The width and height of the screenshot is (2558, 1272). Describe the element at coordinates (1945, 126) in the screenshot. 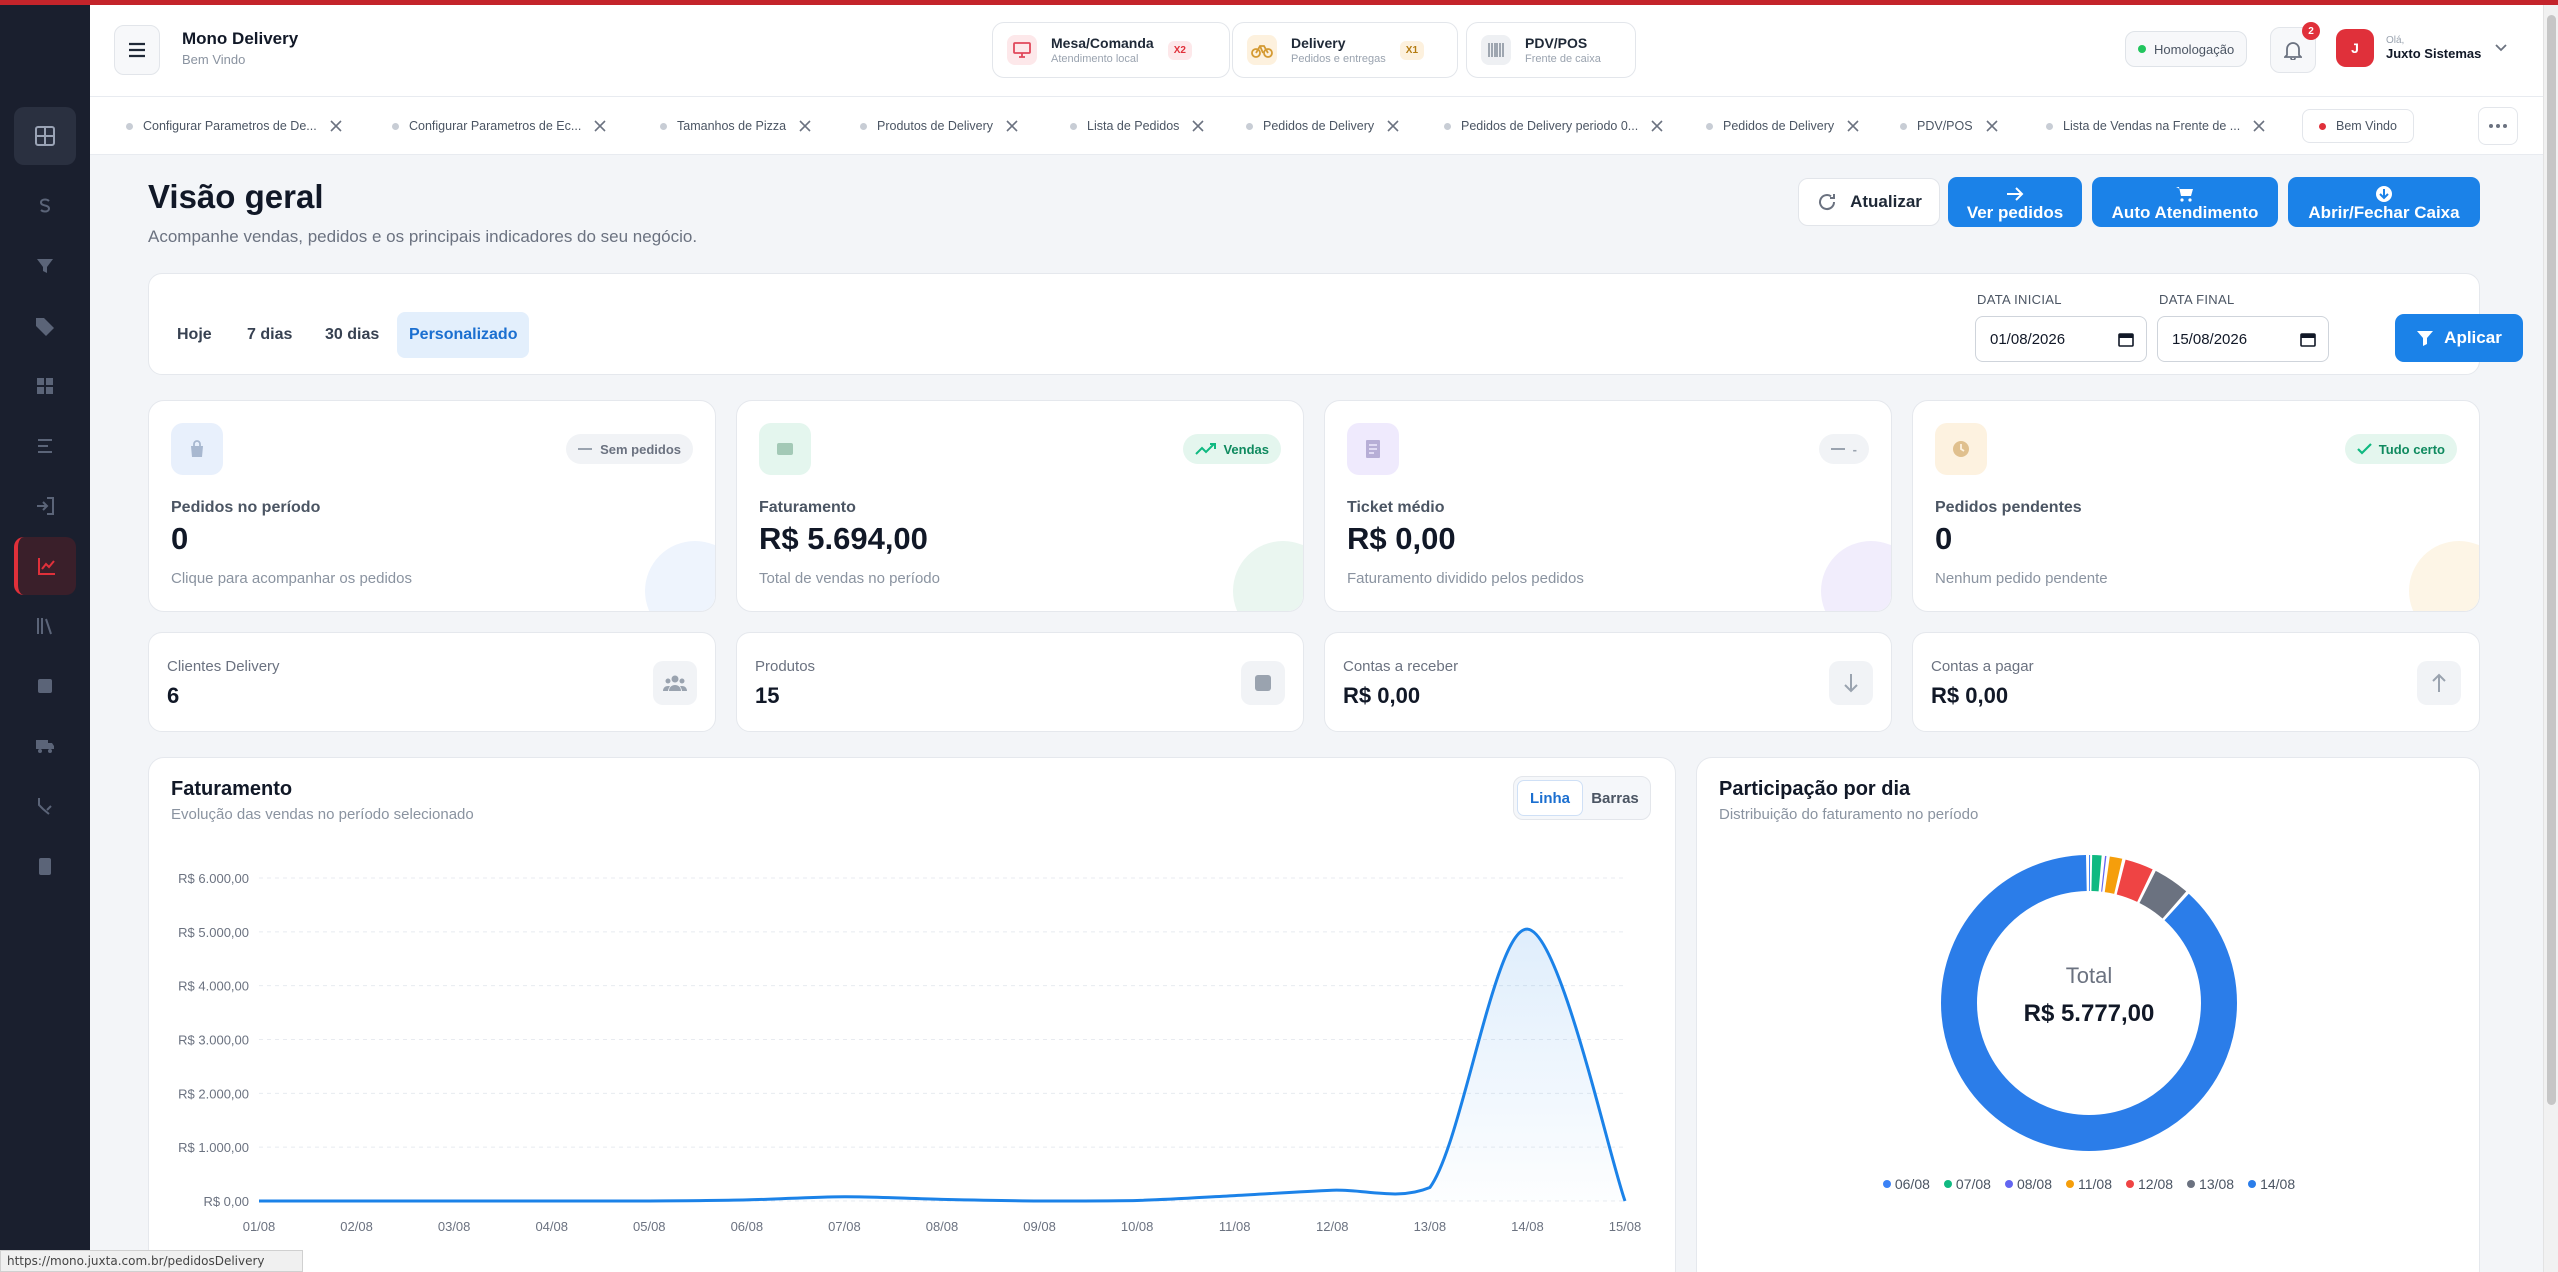

I see `tab-label: PDV/POS` at that location.